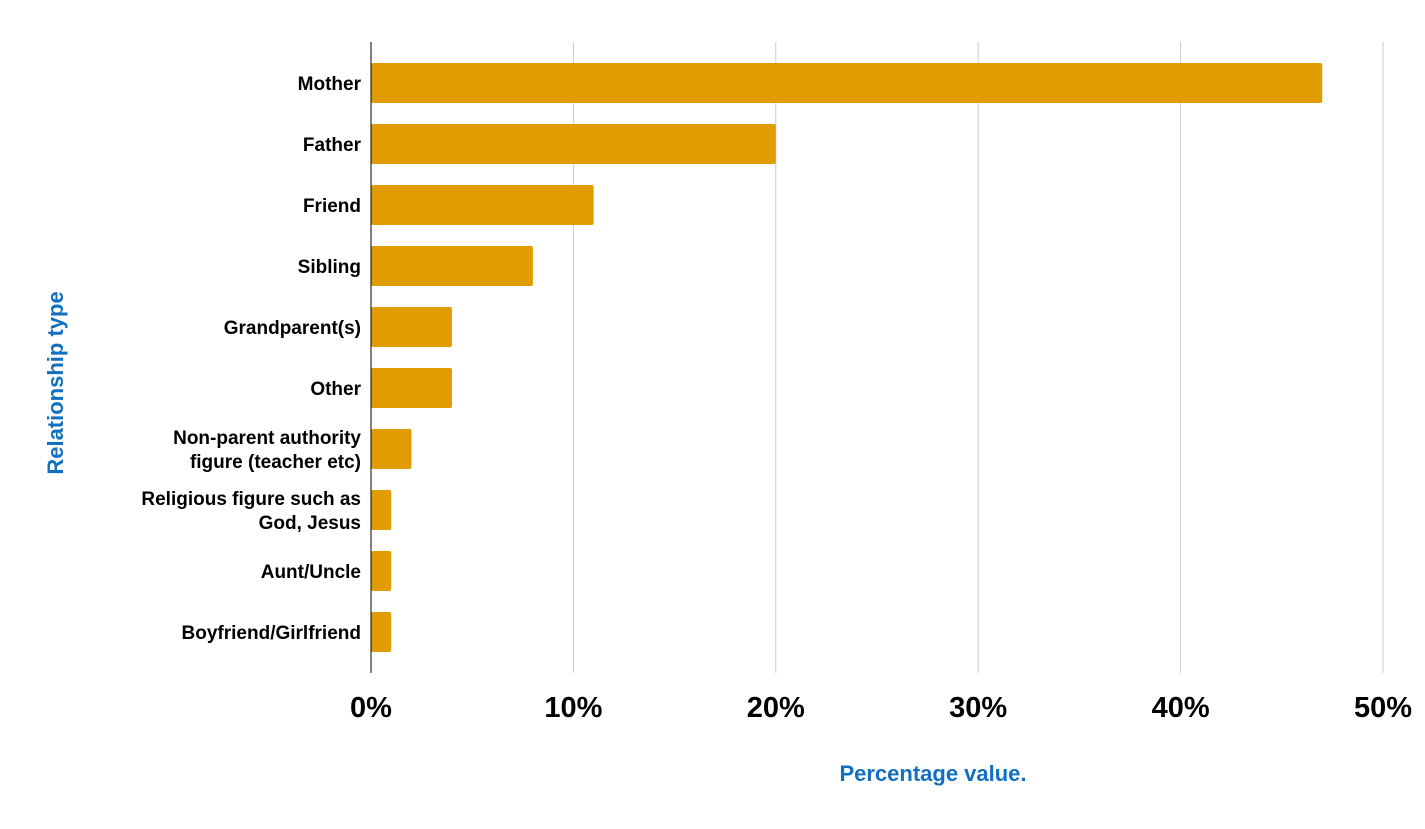  What do you see at coordinates (381, 510) in the screenshot?
I see `bar-religious-figure-such-as-god-jesus` at bounding box center [381, 510].